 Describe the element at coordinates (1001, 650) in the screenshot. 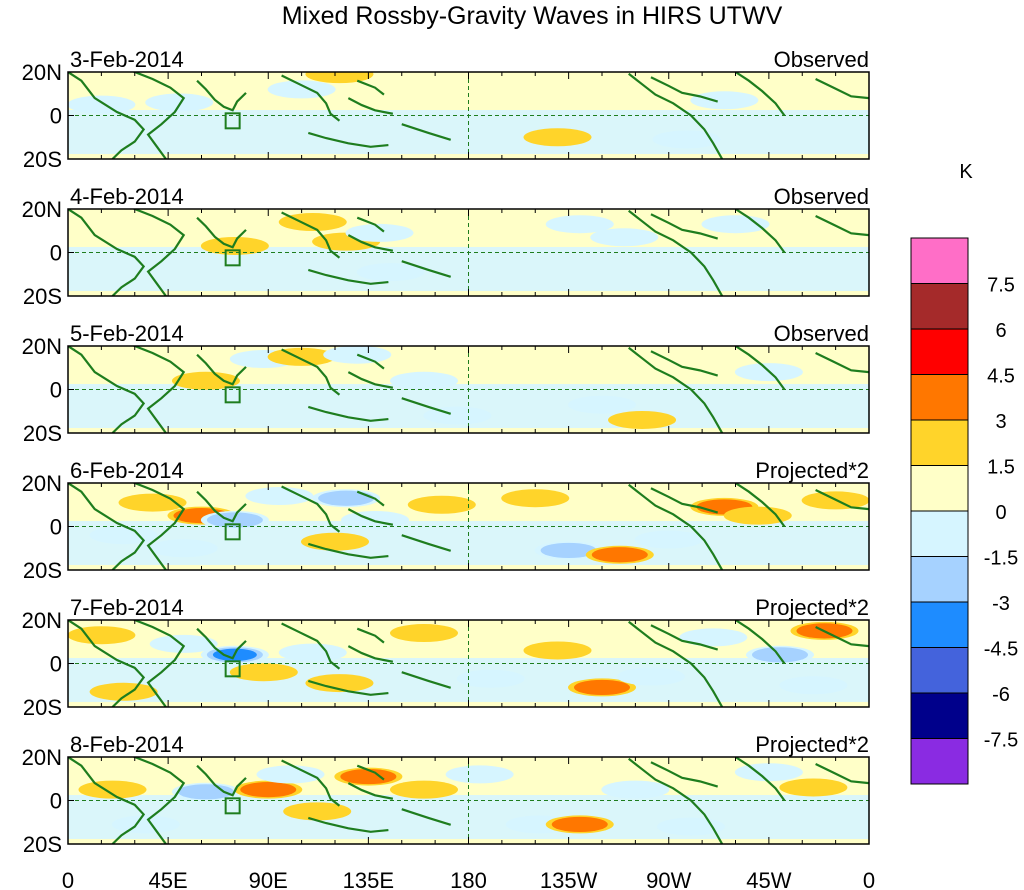

I see `colorbar-level-label: -4.5` at that location.